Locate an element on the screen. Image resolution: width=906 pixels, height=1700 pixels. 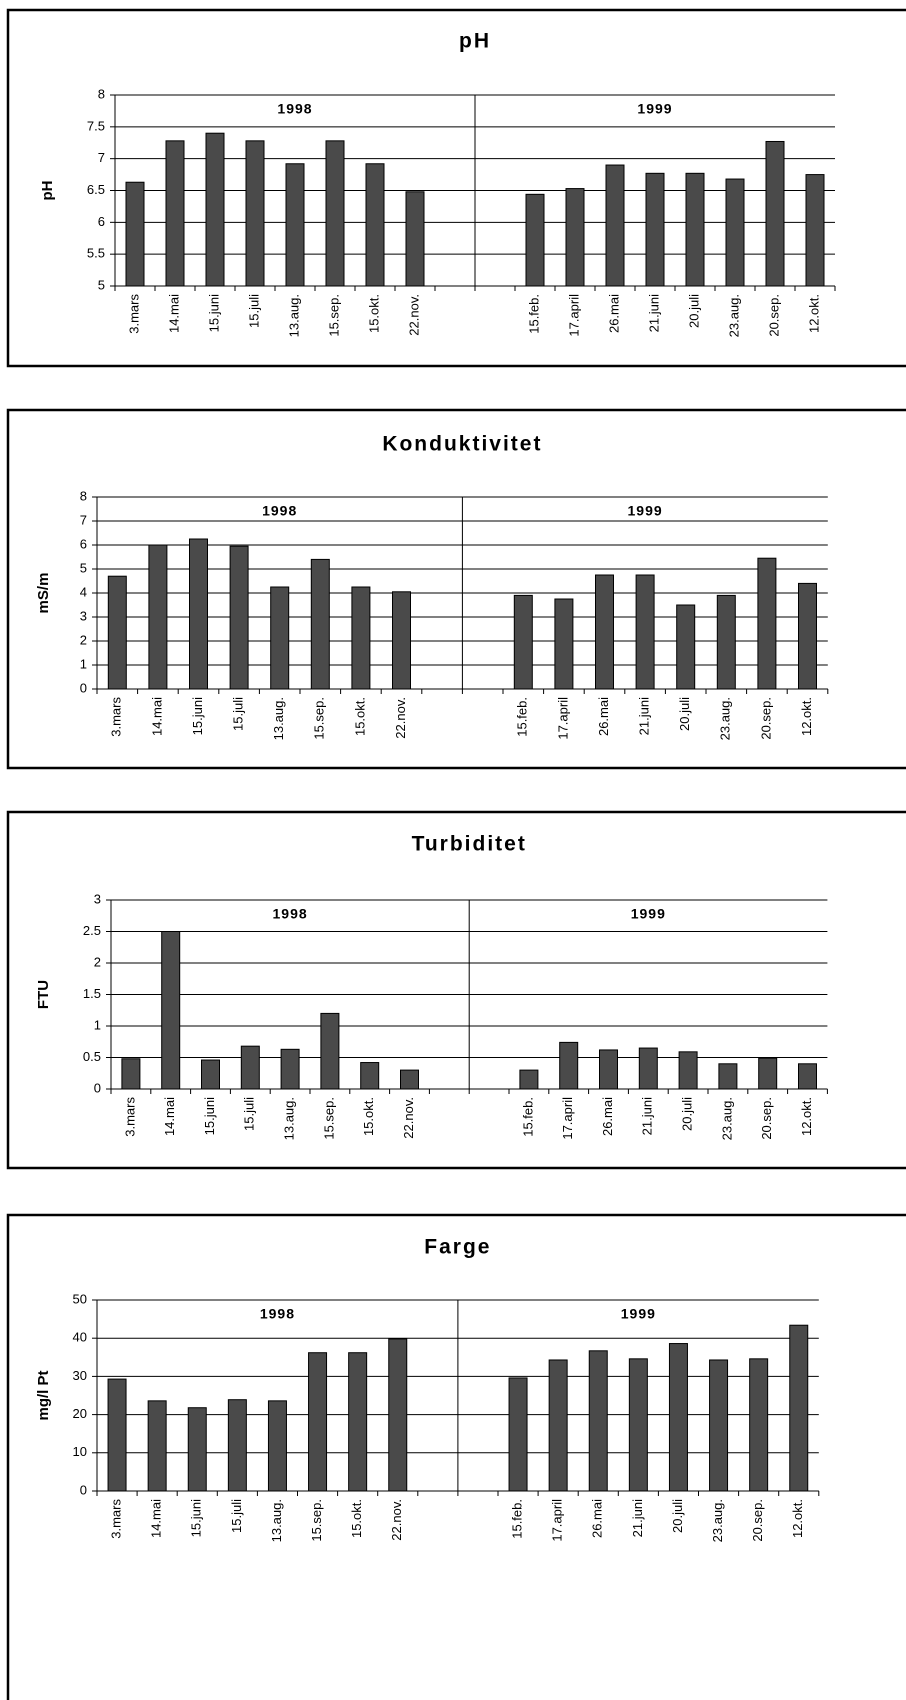
y-tick-label: 2 is located at coordinates (97, 961).